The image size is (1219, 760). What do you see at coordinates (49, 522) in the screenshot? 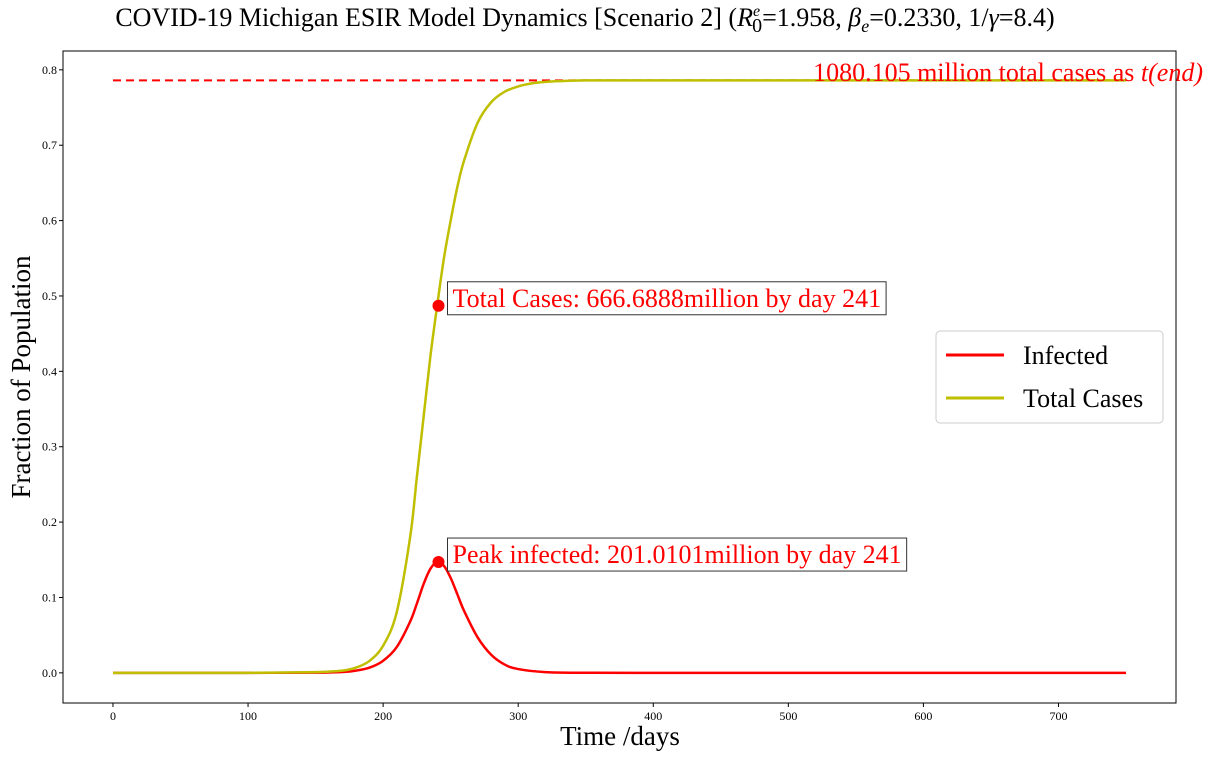
I see `y-tick-label: 0.2` at bounding box center [49, 522].